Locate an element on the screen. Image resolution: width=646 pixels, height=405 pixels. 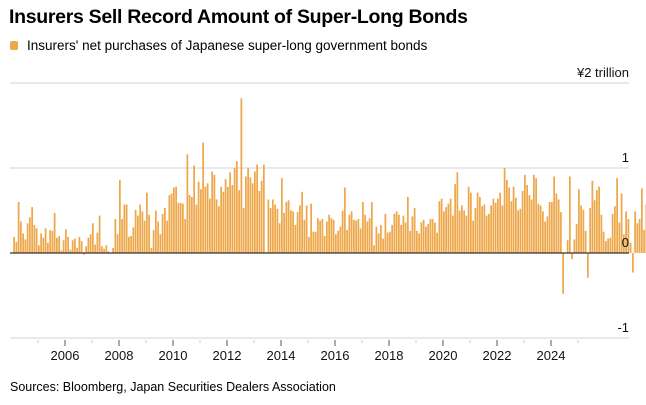
x-tick-label: 2018 is located at coordinates (389, 355).